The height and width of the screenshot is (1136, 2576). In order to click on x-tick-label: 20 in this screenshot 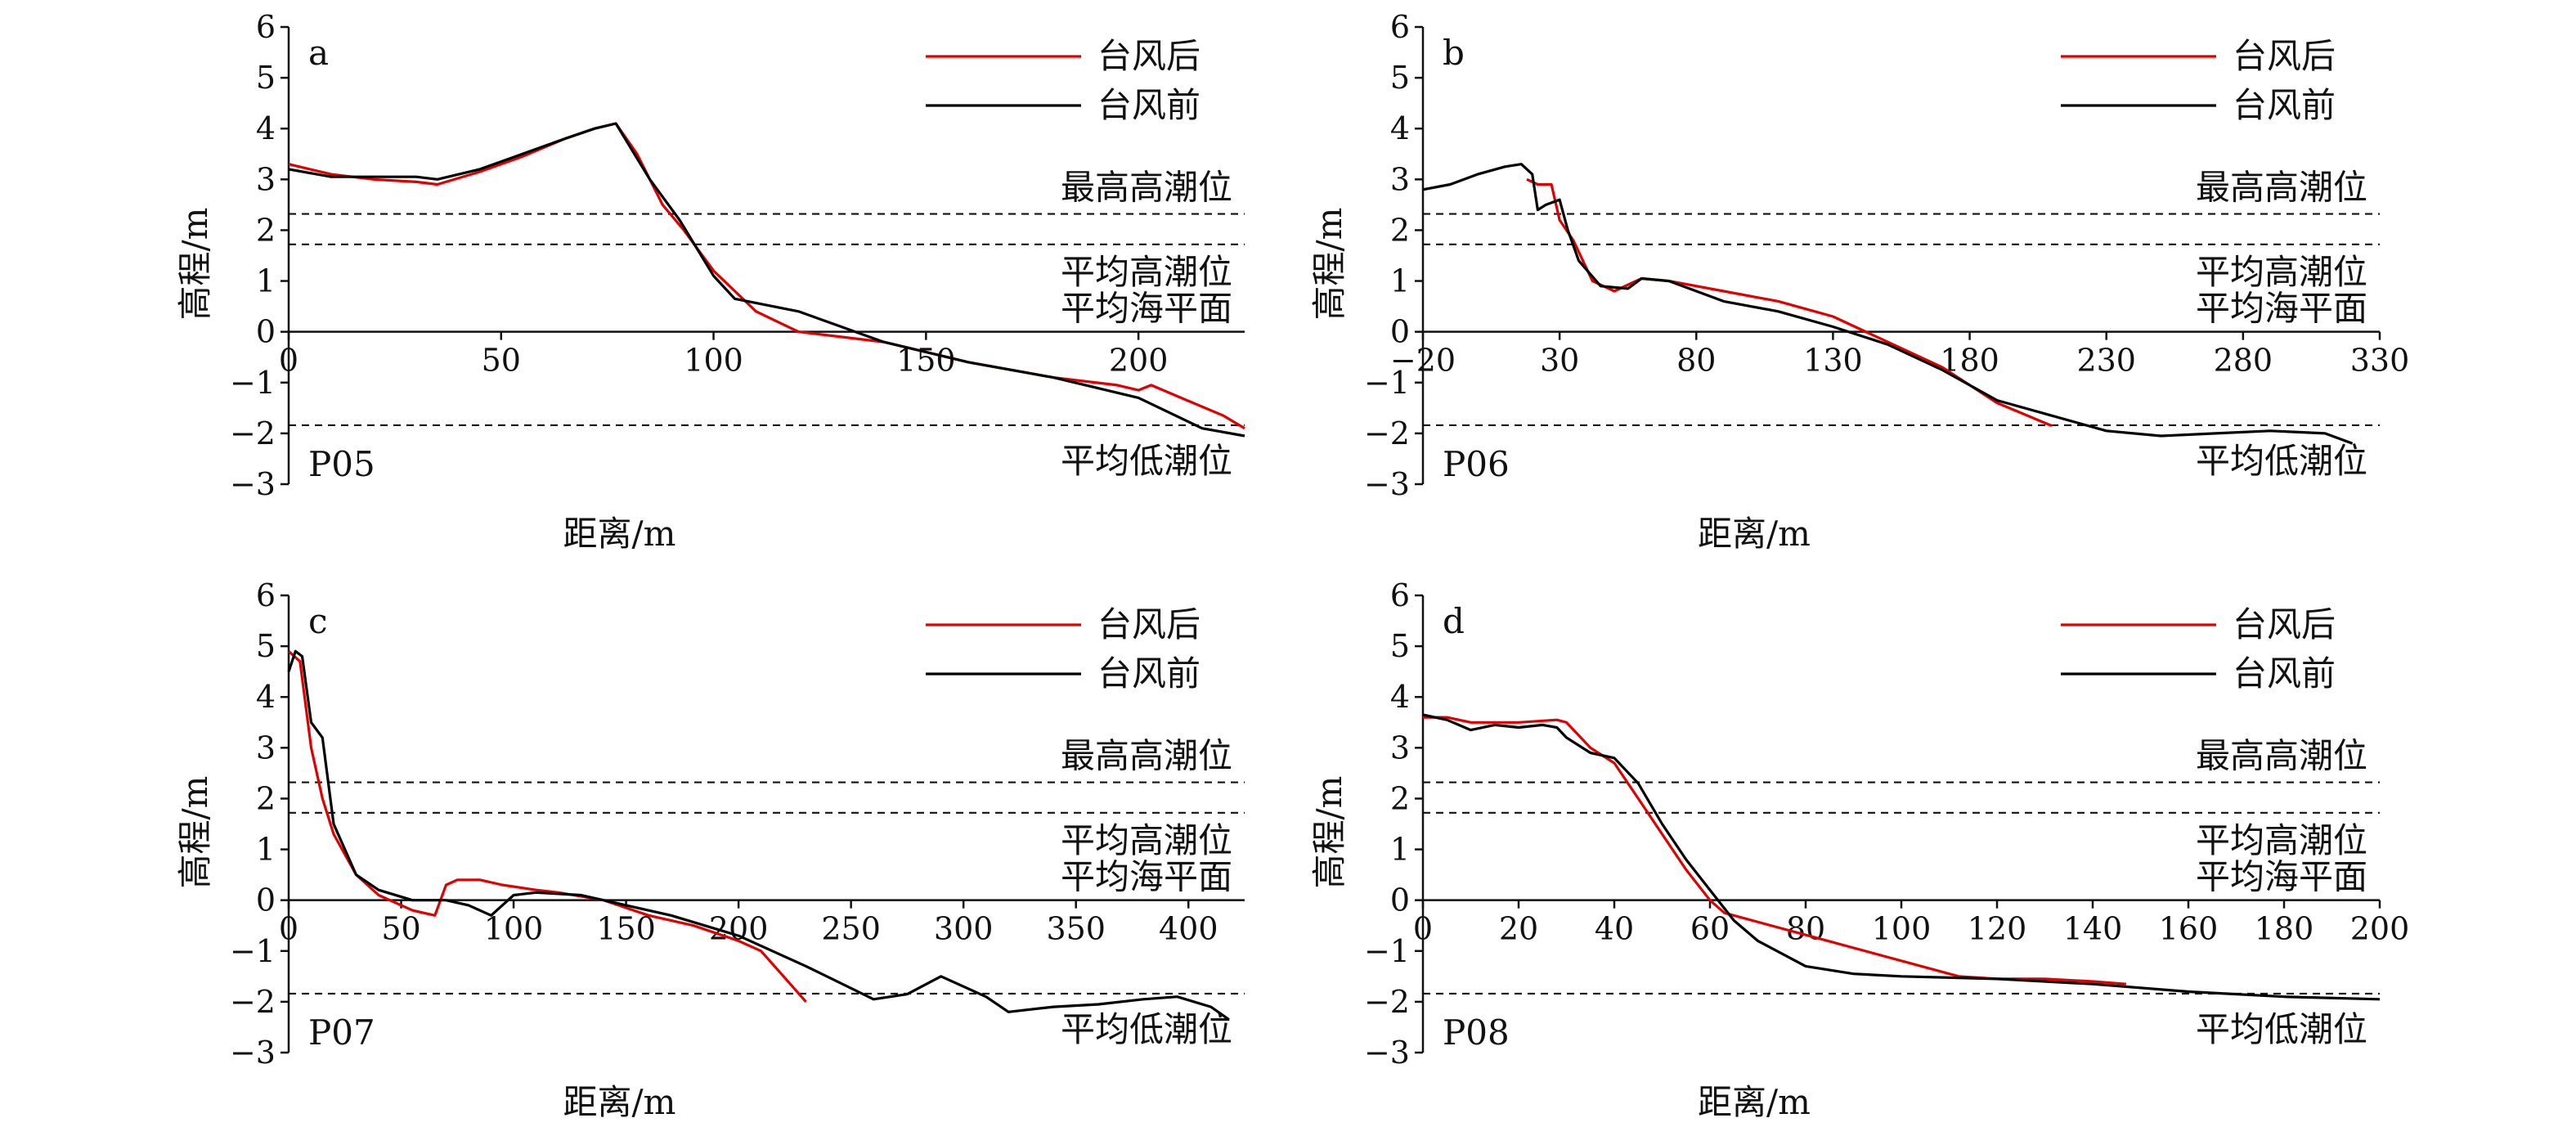, I will do `click(1518, 929)`.